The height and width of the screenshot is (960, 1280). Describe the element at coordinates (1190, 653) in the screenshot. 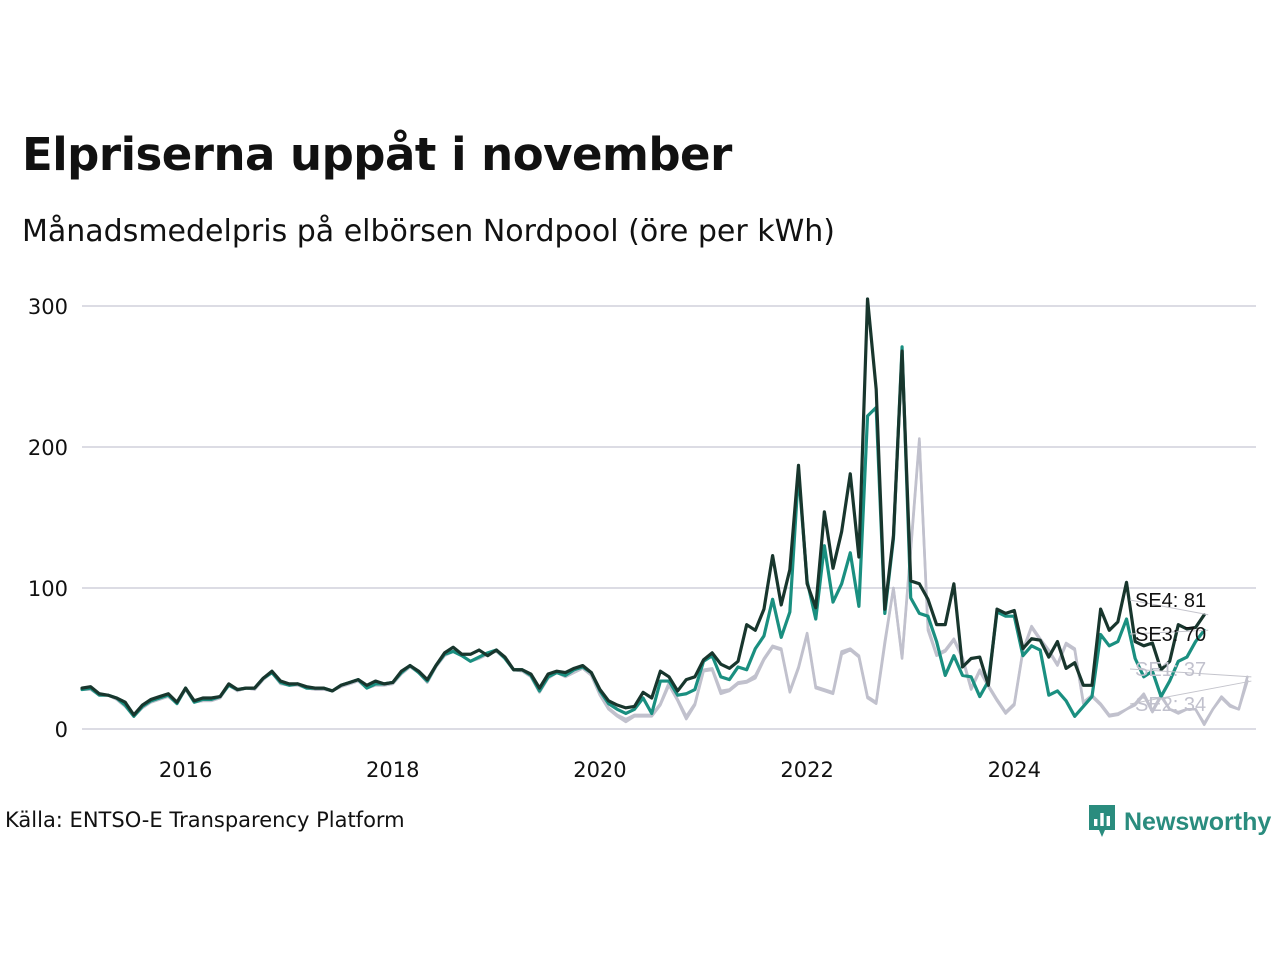

I see `end-labels: SE1: 37 SE2: 34 SE3: 70 SE4: 81` at that location.